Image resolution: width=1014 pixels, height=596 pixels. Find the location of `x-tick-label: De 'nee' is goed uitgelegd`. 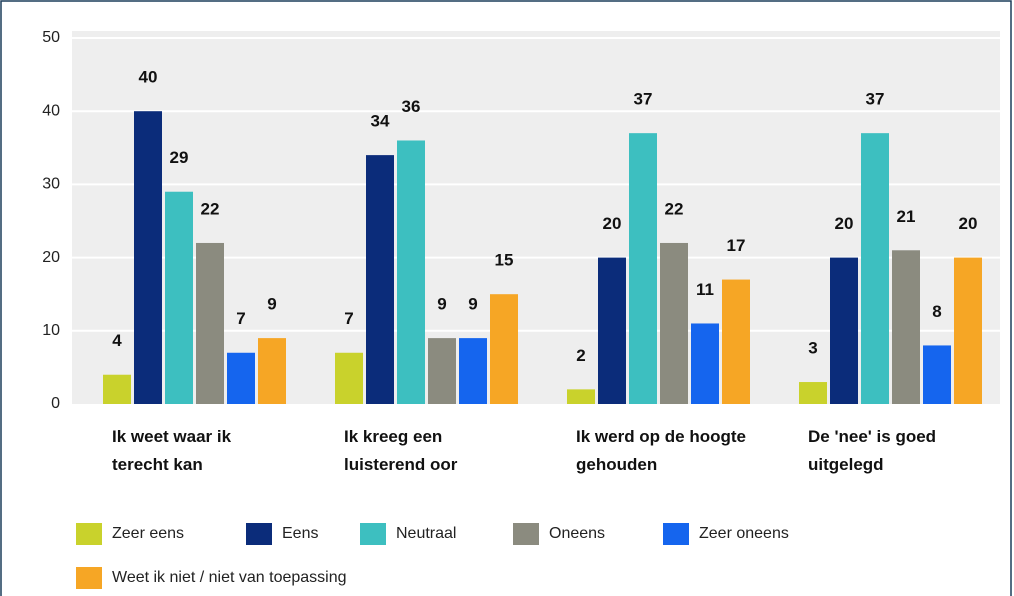

x-tick-label: De 'nee' is goed uitgelegd is located at coordinates (872, 450).